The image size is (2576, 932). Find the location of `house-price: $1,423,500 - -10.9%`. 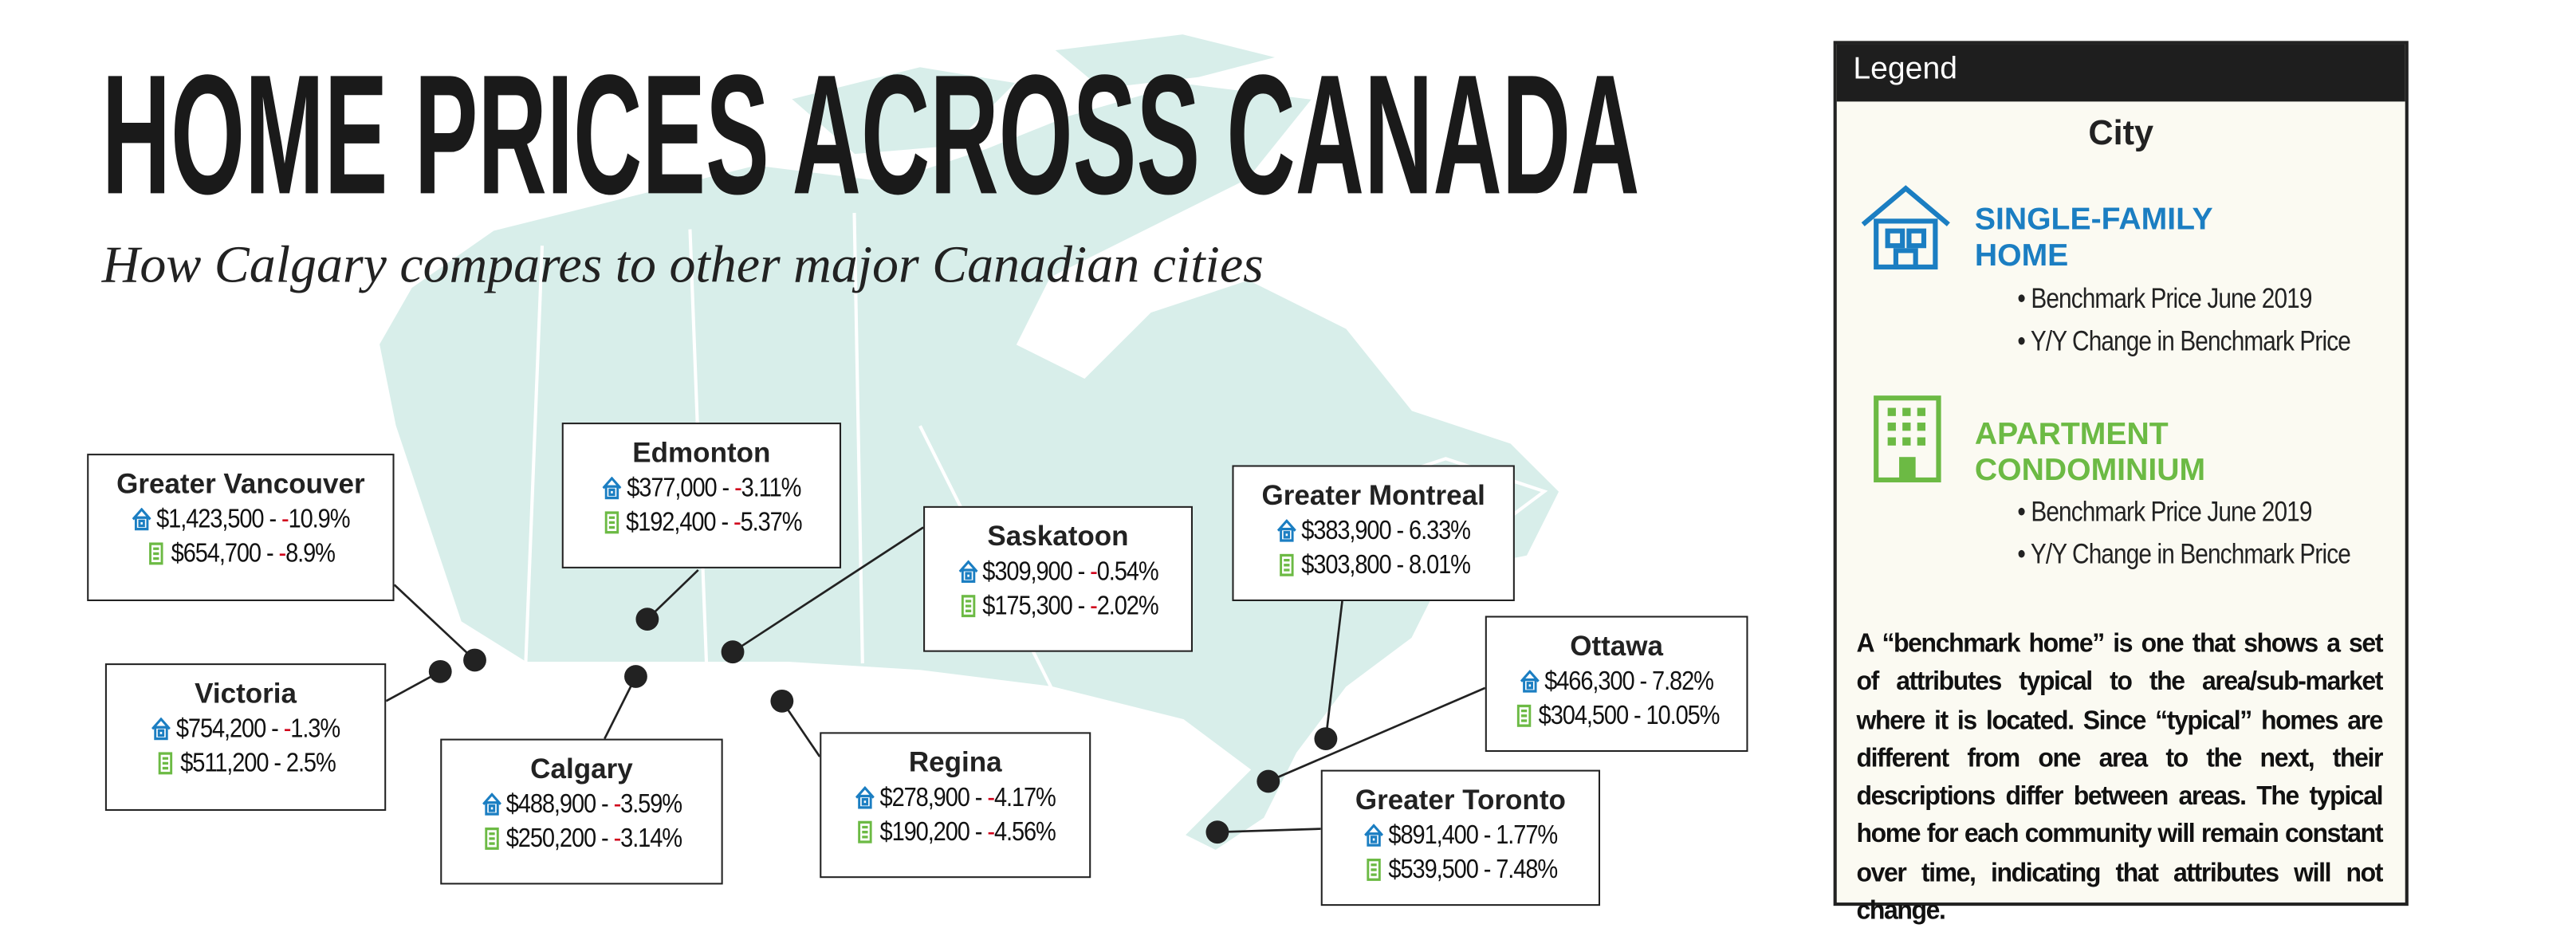

house-price: $1,423,500 - -10.9% is located at coordinates (253, 519).